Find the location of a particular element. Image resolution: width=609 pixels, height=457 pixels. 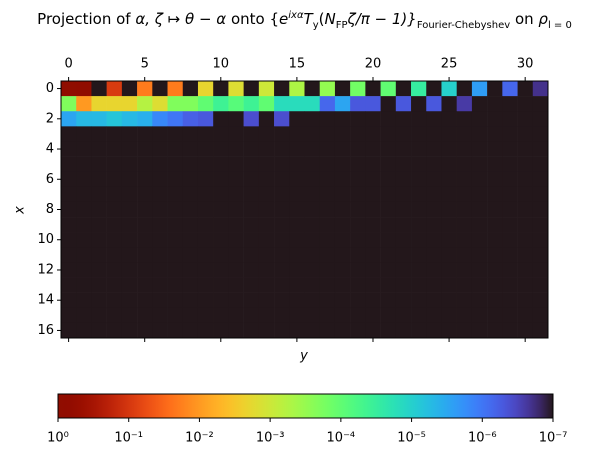

title-part: on is located at coordinates (524, 19).